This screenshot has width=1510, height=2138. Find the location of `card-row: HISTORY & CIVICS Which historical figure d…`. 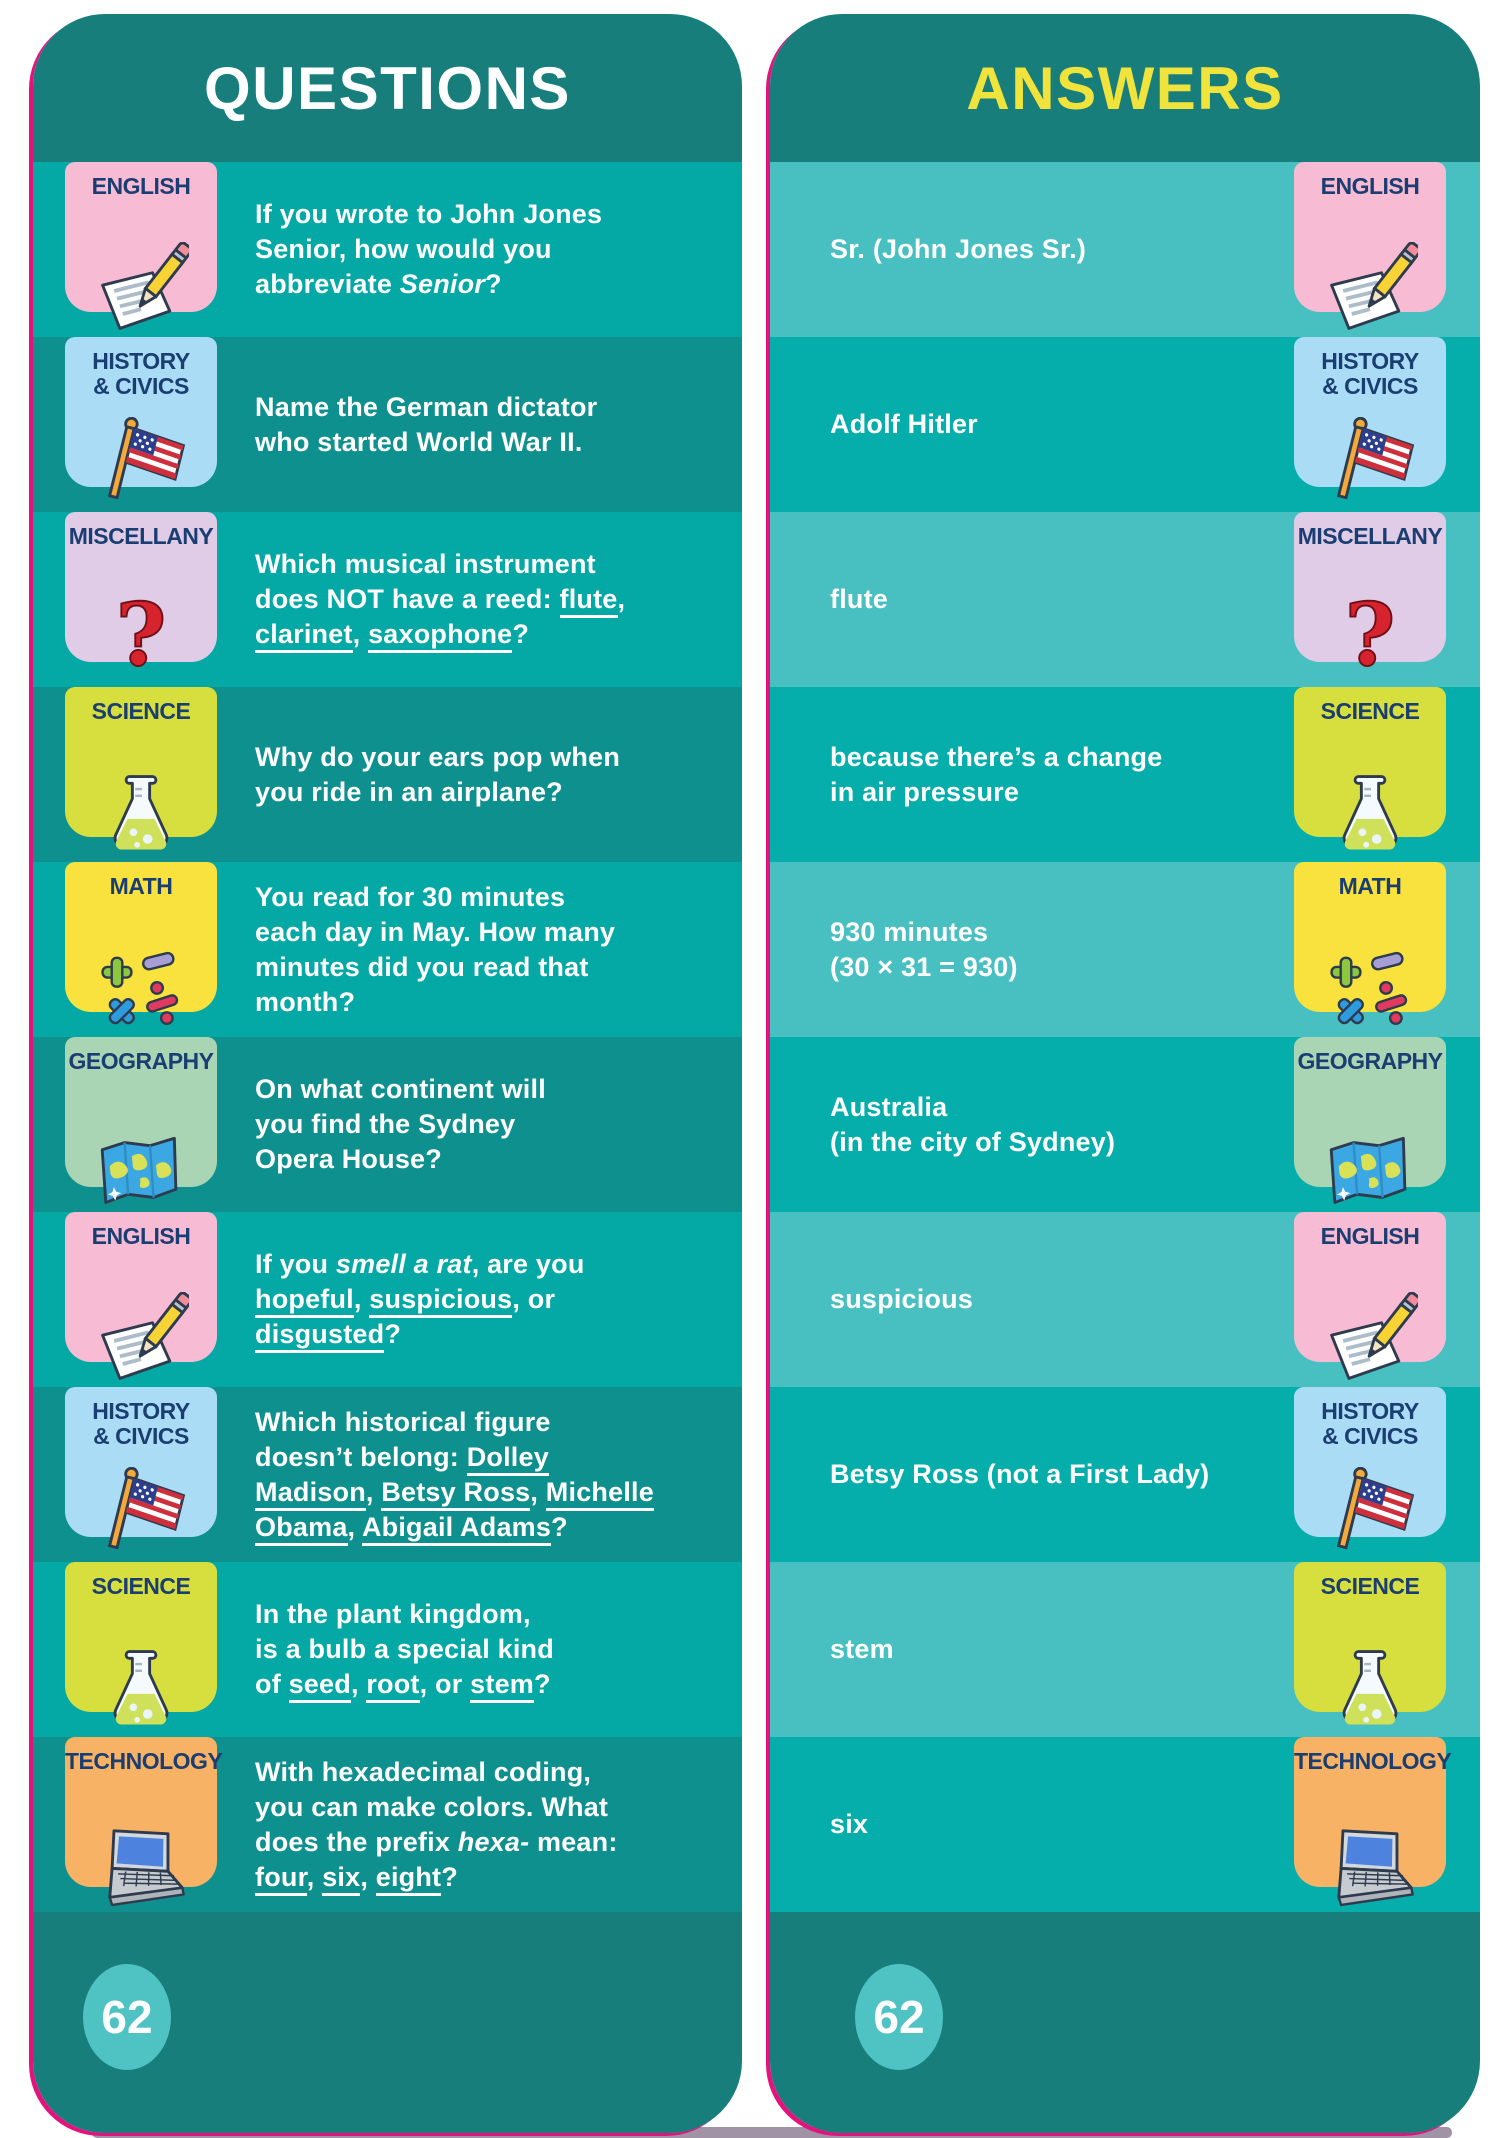

card-row: HISTORY & CIVICS Which historical figure d… is located at coordinates (387, 1474).